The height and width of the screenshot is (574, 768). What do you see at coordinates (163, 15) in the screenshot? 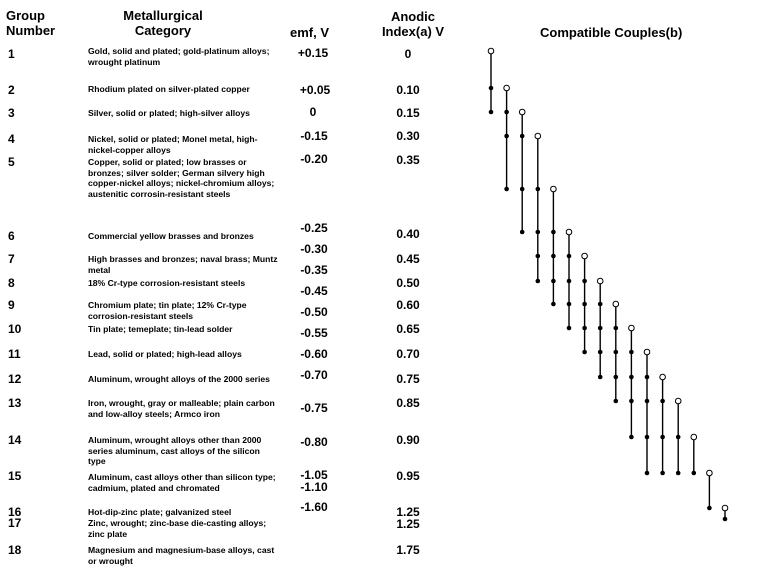
I see `category-header-line1: Metallurgical` at bounding box center [163, 15].